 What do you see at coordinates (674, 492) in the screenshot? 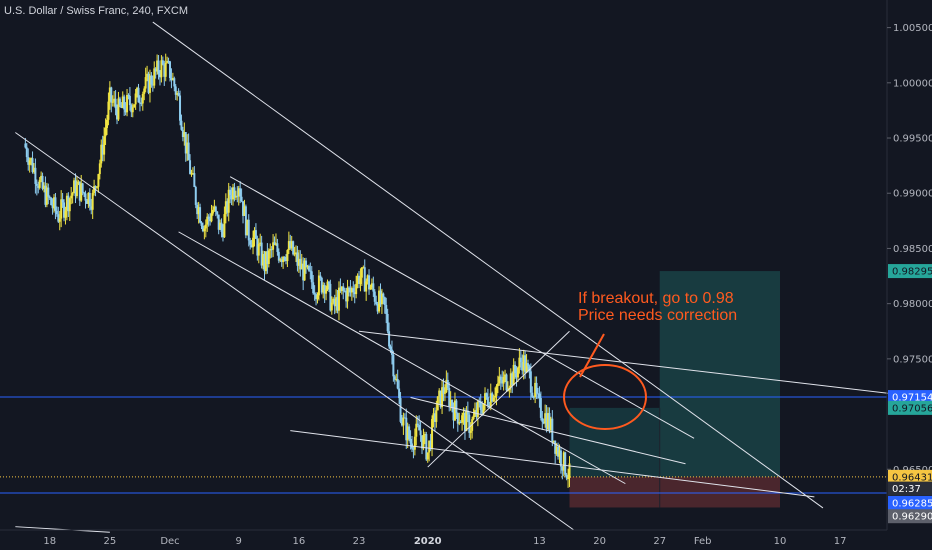
I see `trade-stop-zone` at bounding box center [674, 492].